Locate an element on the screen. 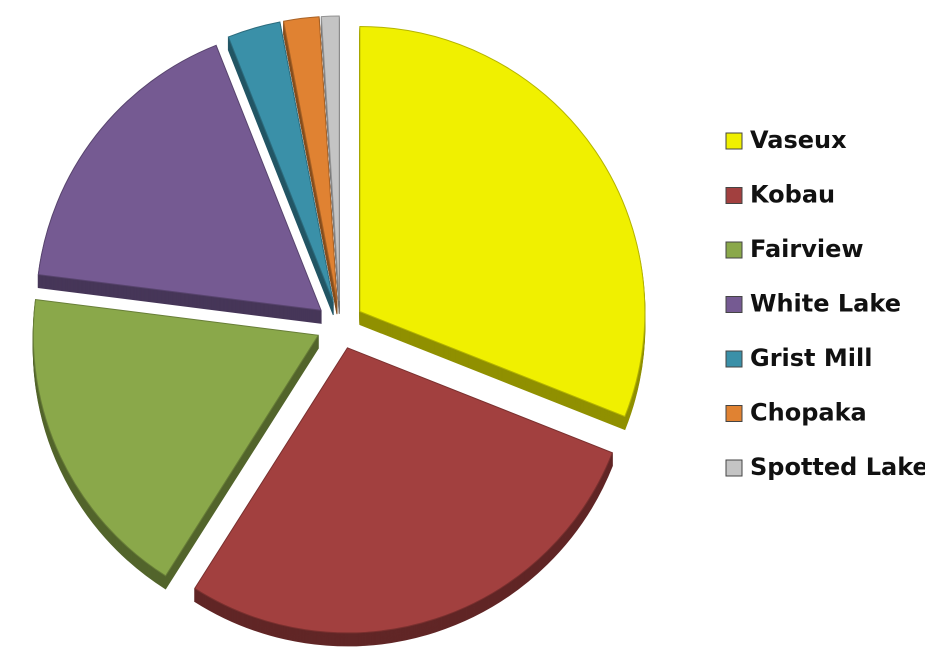 Image resolution: width=925 pixels, height=658 pixels. legend-label: White Lake is located at coordinates (825, 304).